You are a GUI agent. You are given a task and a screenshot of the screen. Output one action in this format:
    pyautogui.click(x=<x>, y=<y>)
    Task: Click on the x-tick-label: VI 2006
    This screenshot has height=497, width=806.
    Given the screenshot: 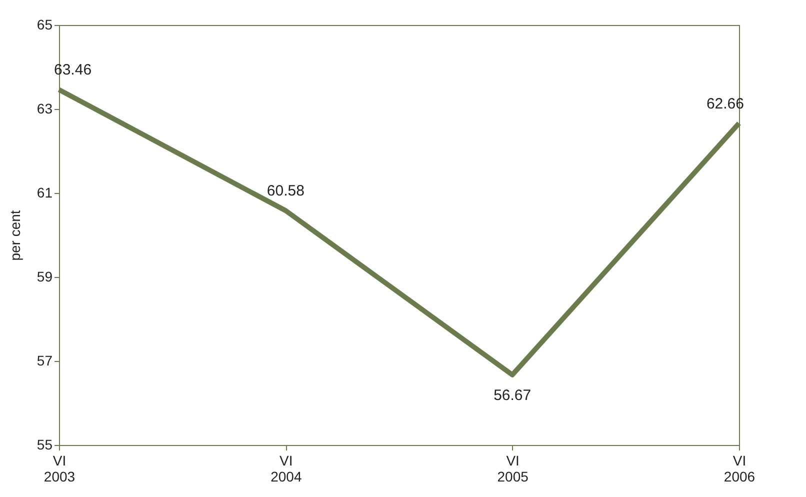 What is the action you would take?
    pyautogui.click(x=740, y=468)
    